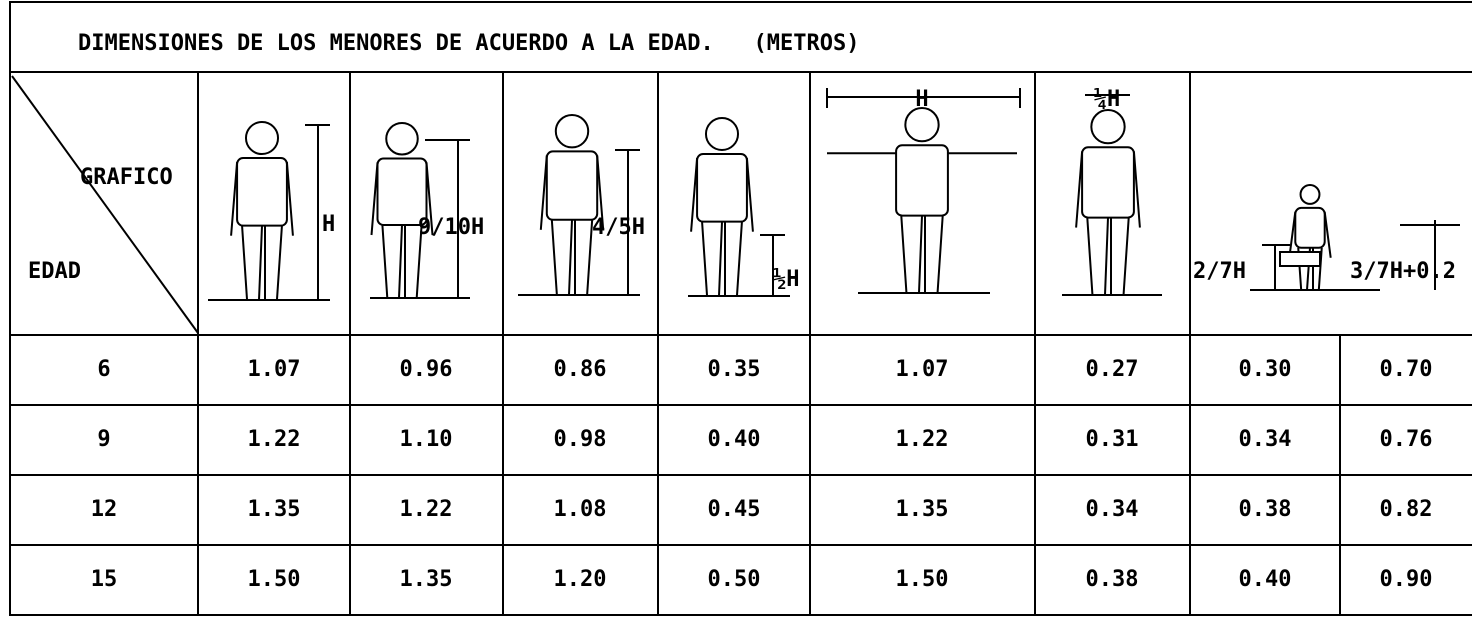 The width and height of the screenshot is (1472, 623). I want to click on seat, so click(1300, 259).